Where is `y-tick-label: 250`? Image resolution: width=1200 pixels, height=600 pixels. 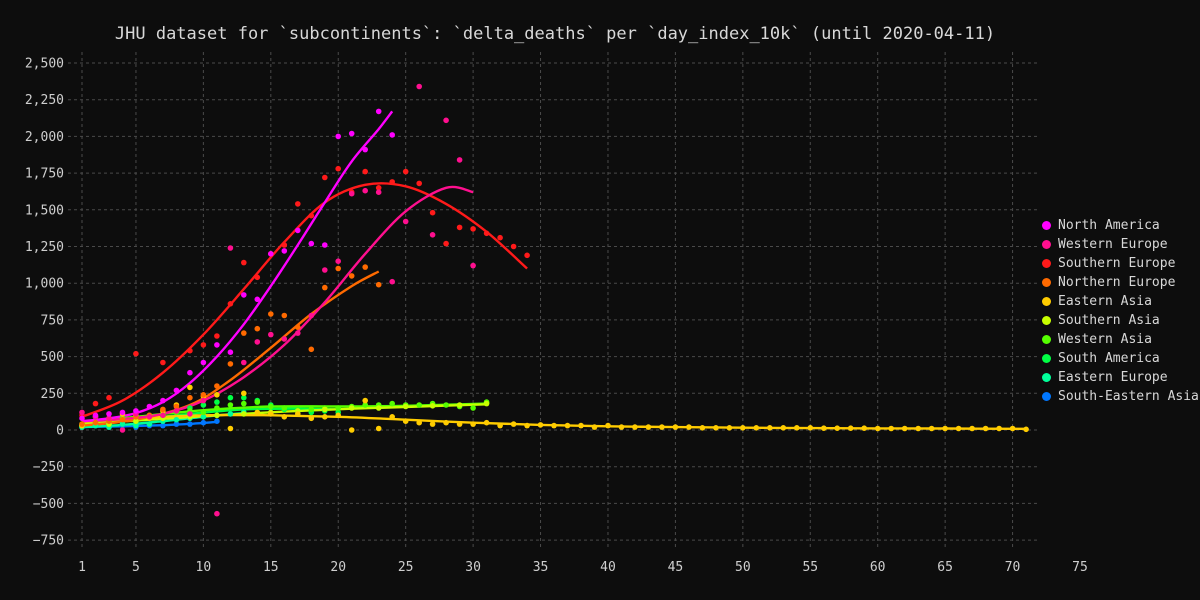
y-tick-label: 250 is located at coordinates (52, 394).